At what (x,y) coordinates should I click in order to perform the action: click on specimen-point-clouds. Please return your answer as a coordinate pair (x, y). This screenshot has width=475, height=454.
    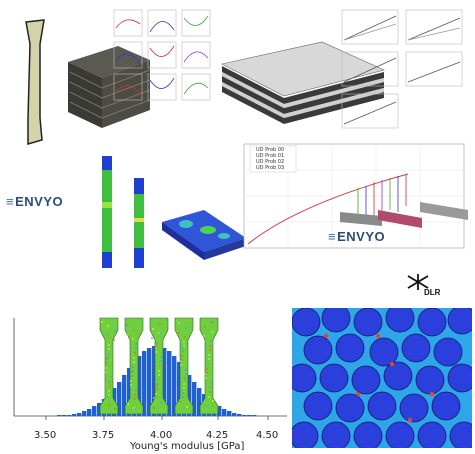
    Looking at the image, I should click on (404, 215).